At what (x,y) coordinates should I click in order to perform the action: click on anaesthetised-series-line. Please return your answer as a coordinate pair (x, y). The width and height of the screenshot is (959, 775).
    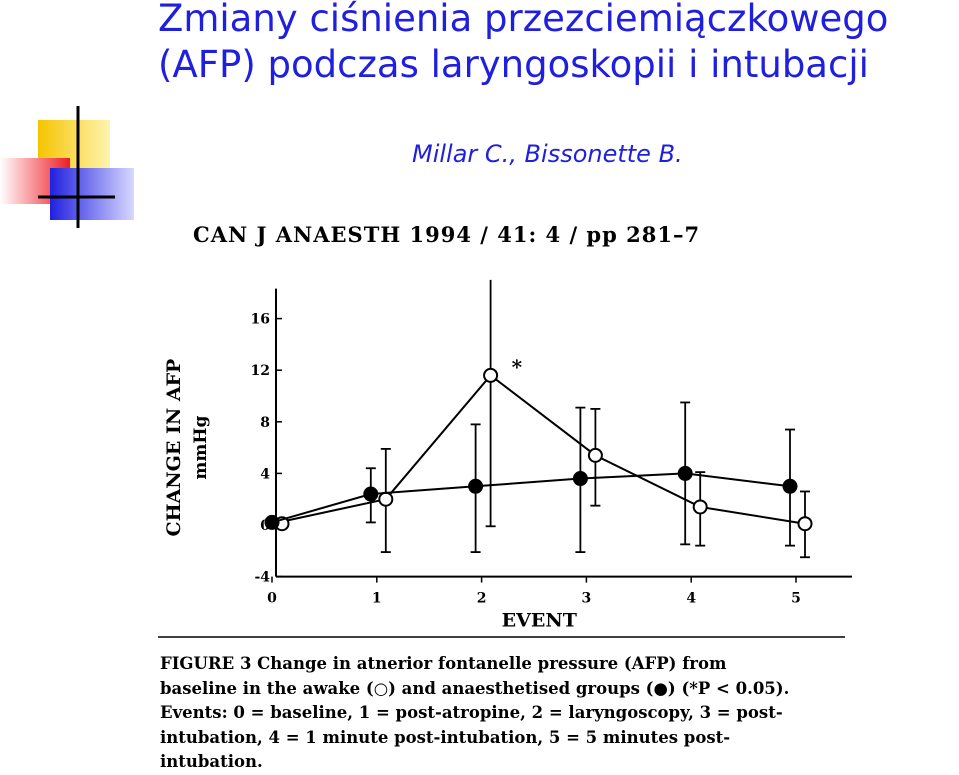
    Looking at the image, I should click on (531, 498).